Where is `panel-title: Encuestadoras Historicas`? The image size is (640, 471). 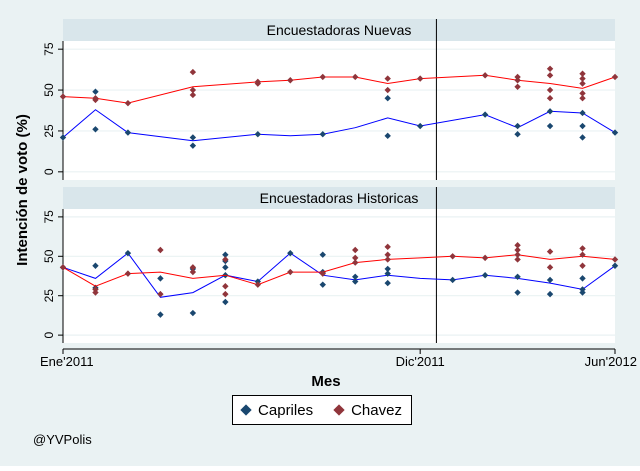 panel-title: Encuestadoras Historicas is located at coordinates (339, 198).